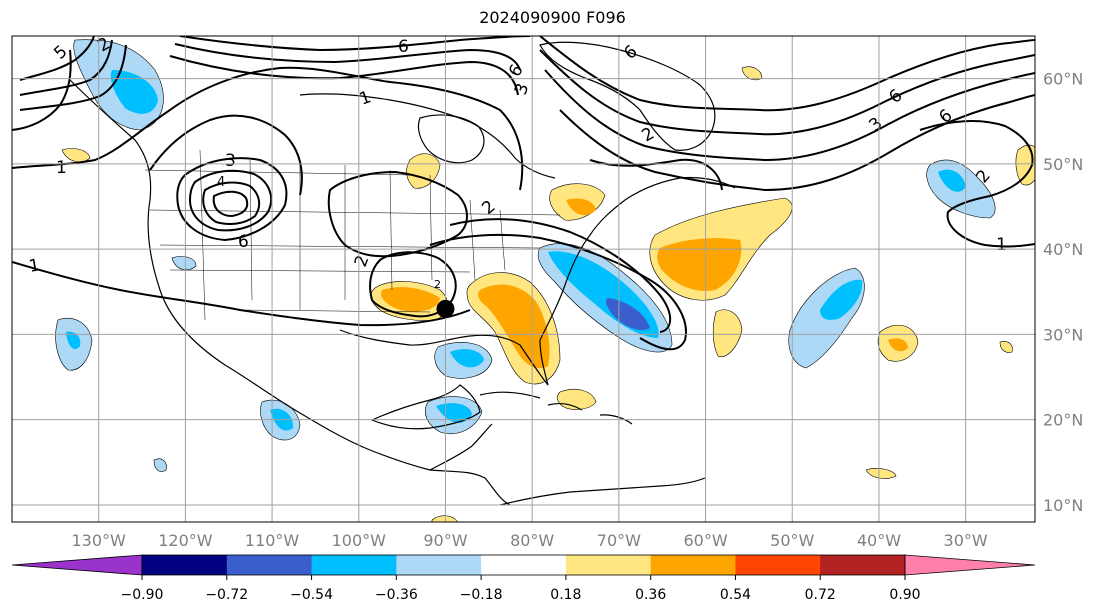 Image resolution: width=1105 pixels, height=615 pixels. I want to click on contour-4-canada, so click(344, 75).